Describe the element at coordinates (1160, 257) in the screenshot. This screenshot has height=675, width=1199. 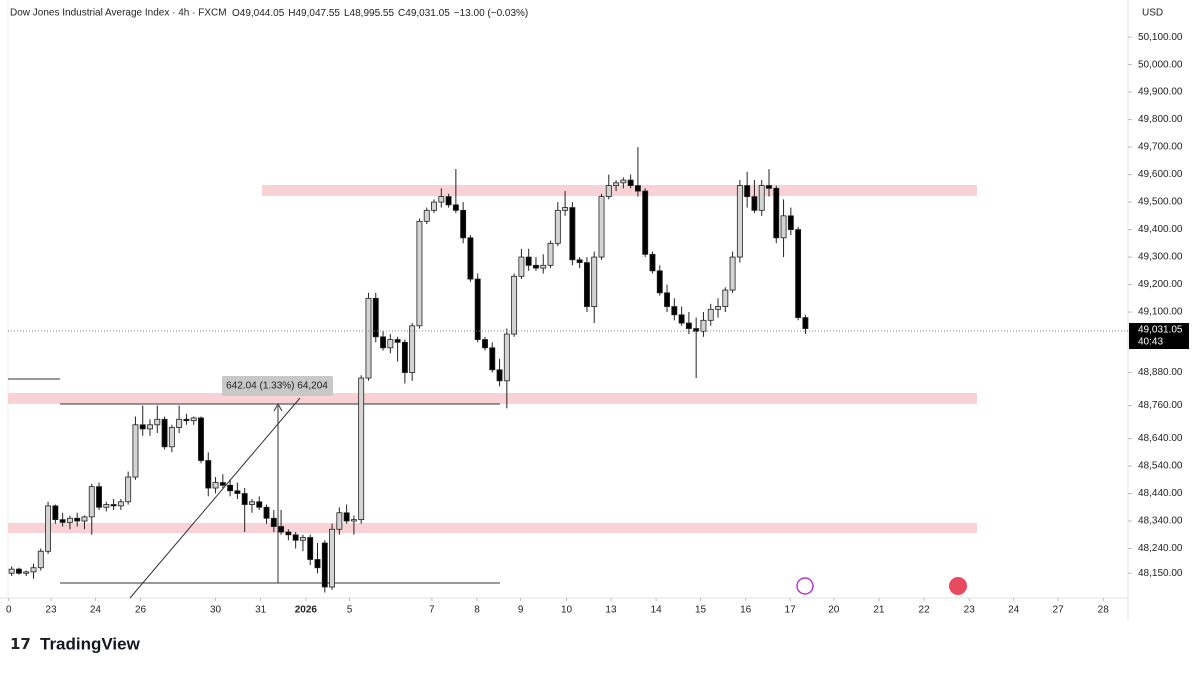
I see `y-tick-label: 49,300.00` at that location.